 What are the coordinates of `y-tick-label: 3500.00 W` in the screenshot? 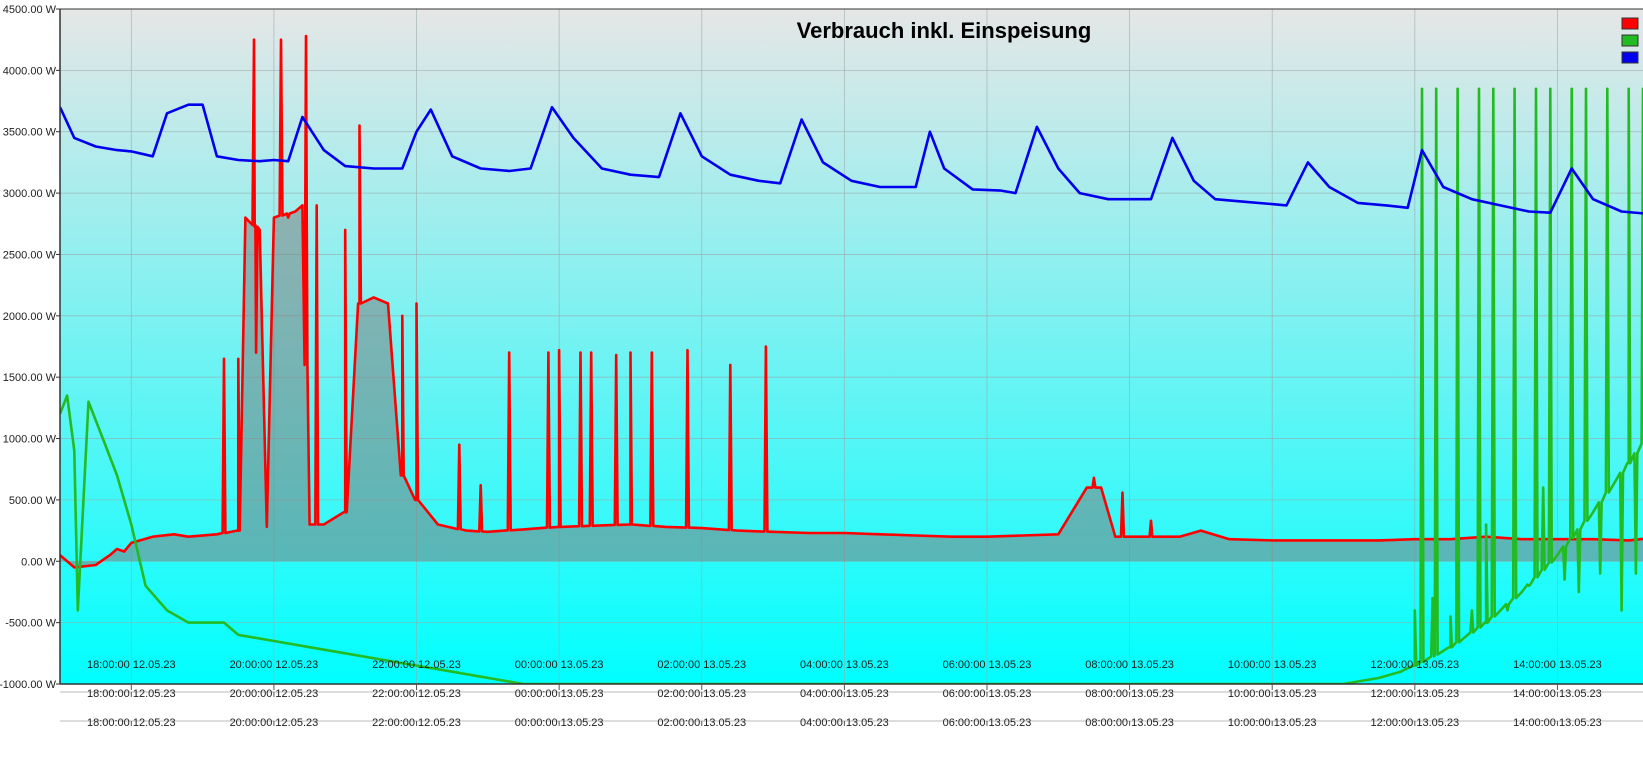 It's located at (30, 133).